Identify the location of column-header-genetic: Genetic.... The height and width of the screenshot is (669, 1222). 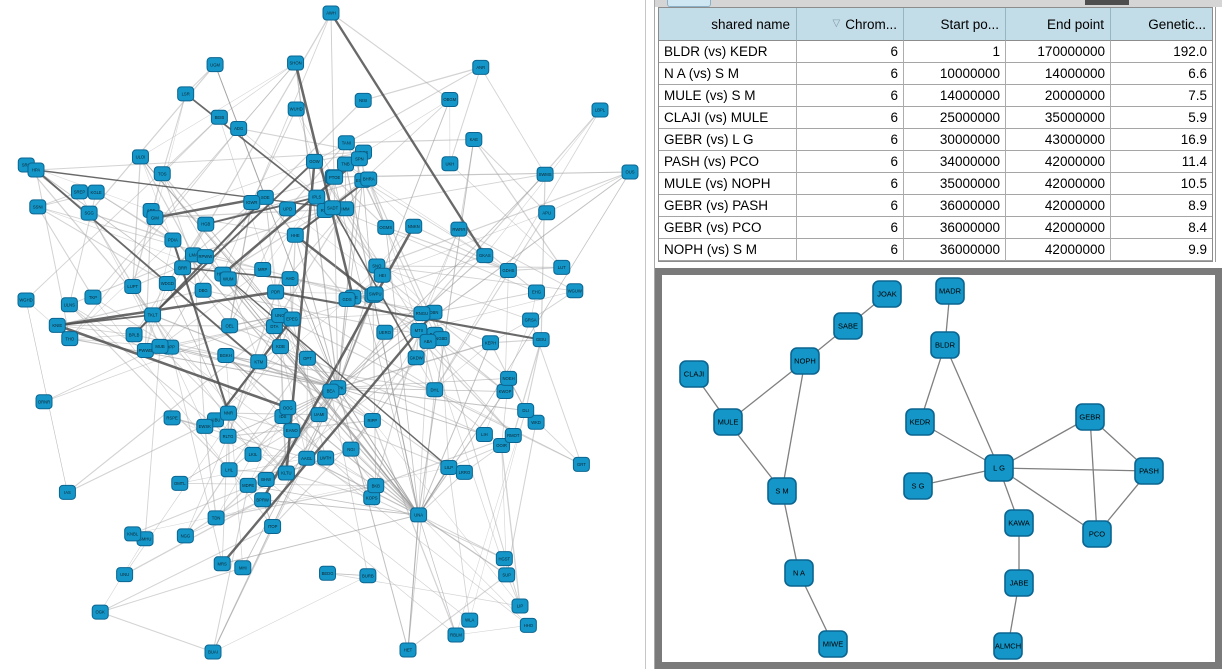
(1161, 24).